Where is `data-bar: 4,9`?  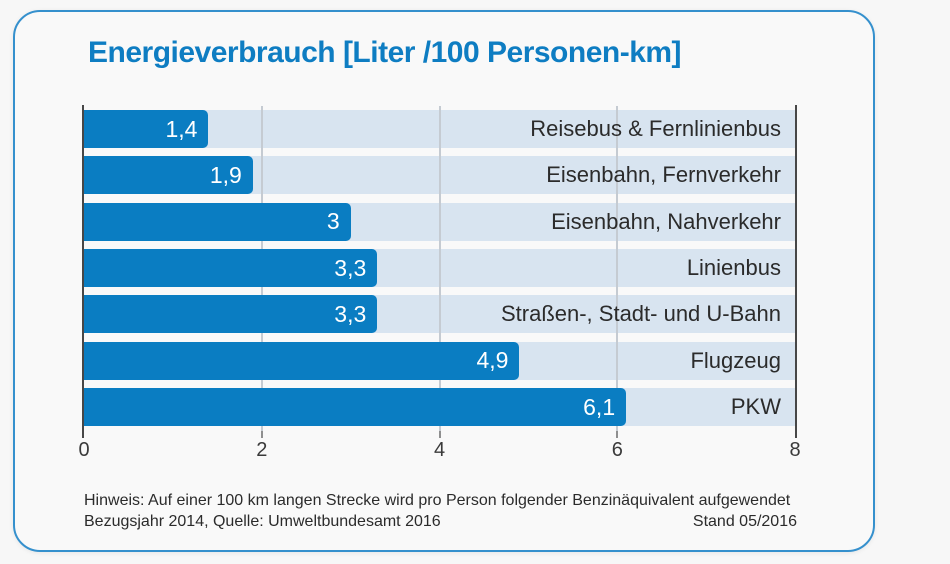 data-bar: 4,9 is located at coordinates (302, 360).